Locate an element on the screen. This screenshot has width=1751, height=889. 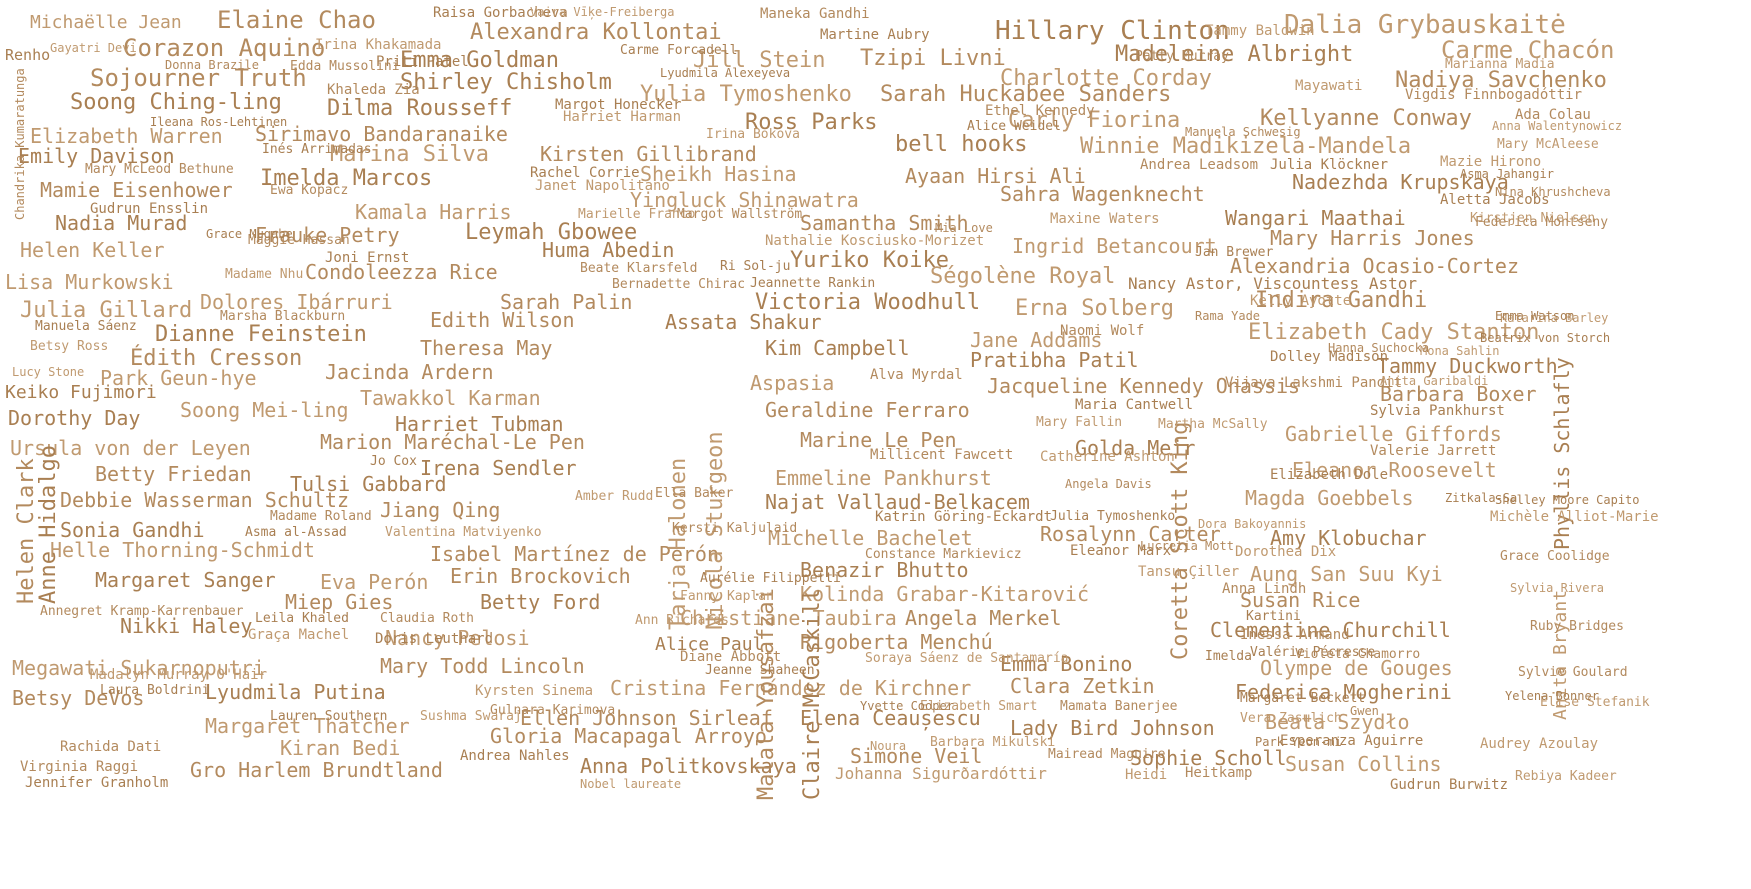
word-49: Condoleezza Rice is located at coordinates (401, 272).